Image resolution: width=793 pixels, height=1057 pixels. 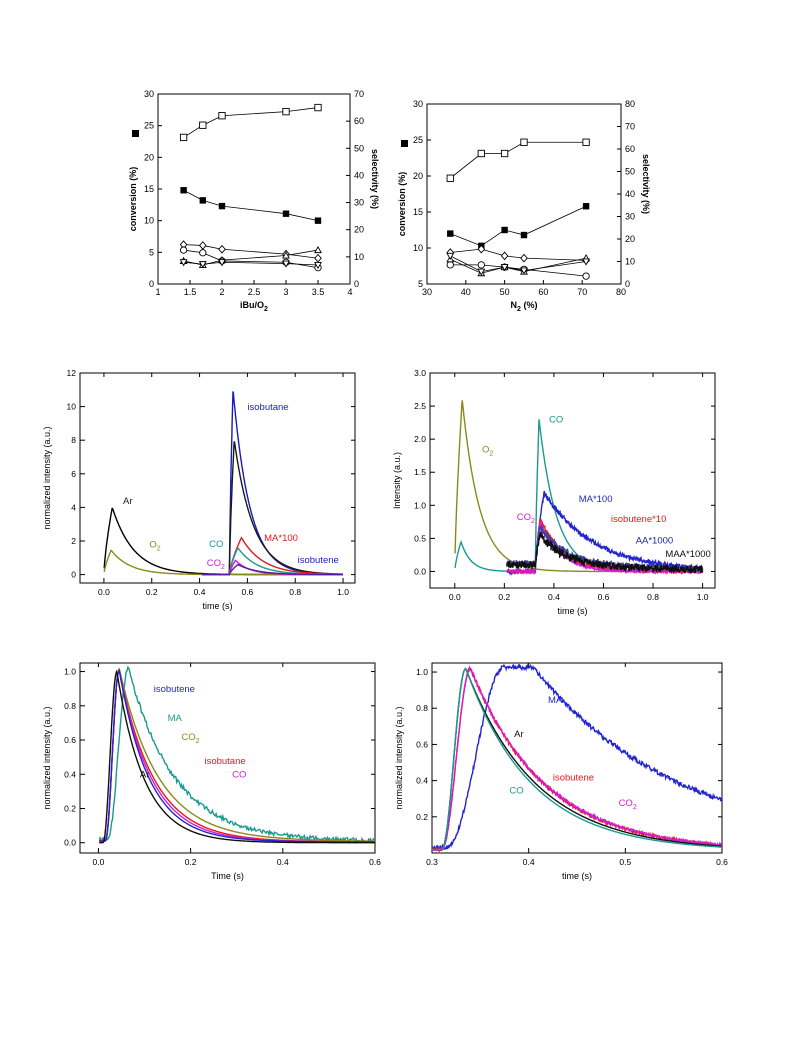 What do you see at coordinates (349, 292) in the screenshot?
I see `x-tick-label: 4` at bounding box center [349, 292].